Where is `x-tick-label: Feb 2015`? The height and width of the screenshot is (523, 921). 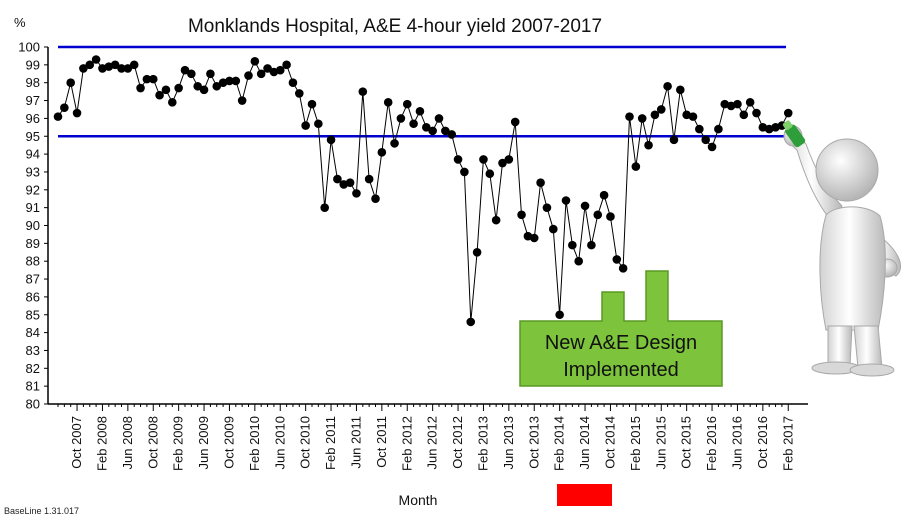 x-tick-label: Feb 2015 is located at coordinates (635, 443).